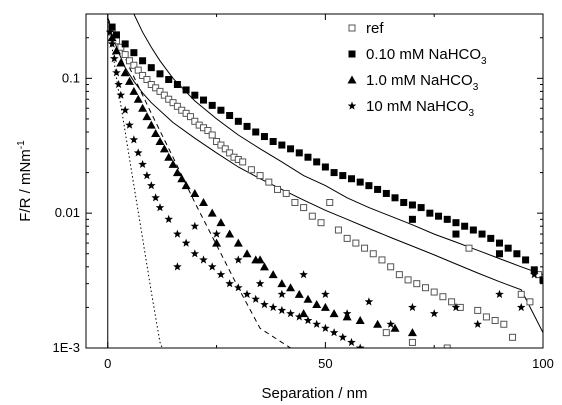  I want to click on y-tick-label: 1E-3, so click(66, 347).